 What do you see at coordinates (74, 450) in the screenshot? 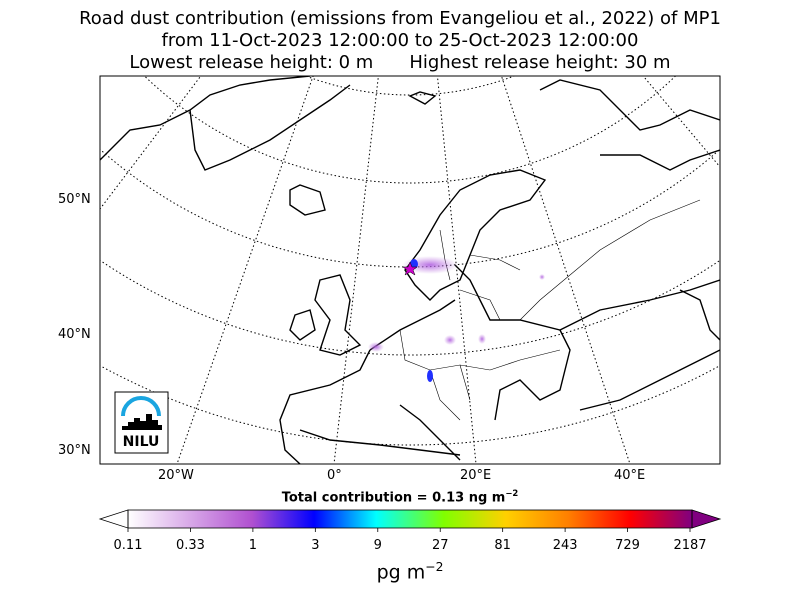
I see `lat-label-30n: 30°N` at bounding box center [74, 450].